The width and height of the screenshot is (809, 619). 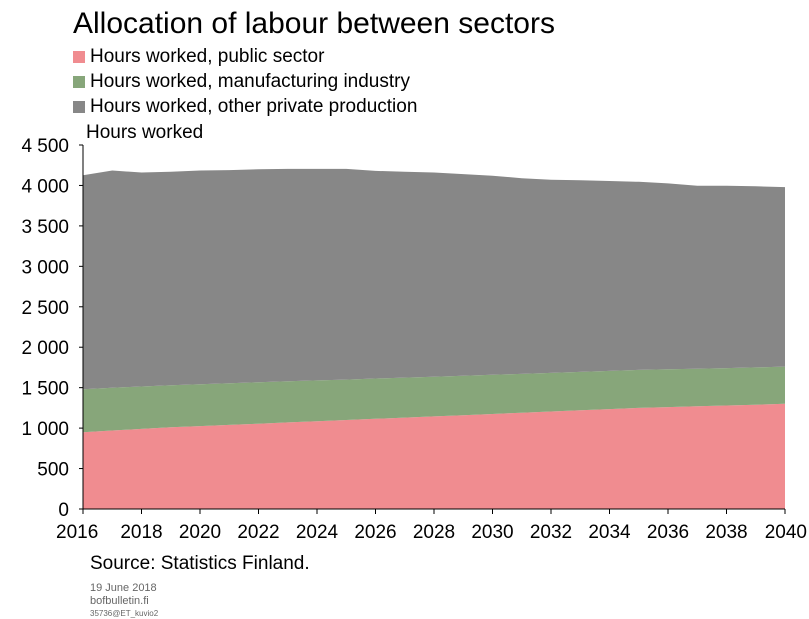 What do you see at coordinates (375, 532) in the screenshot?
I see `x-tick-label: 2026` at bounding box center [375, 532].